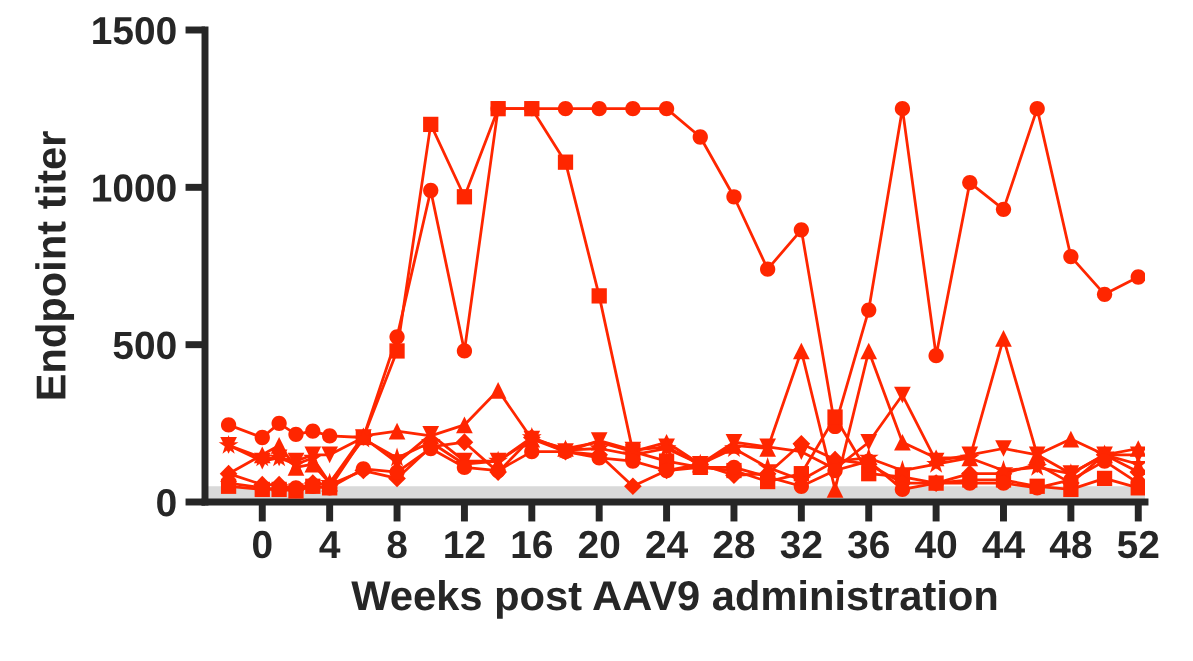 The width and height of the screenshot is (1193, 661). I want to click on y-tick-label: 1000, so click(134, 188).